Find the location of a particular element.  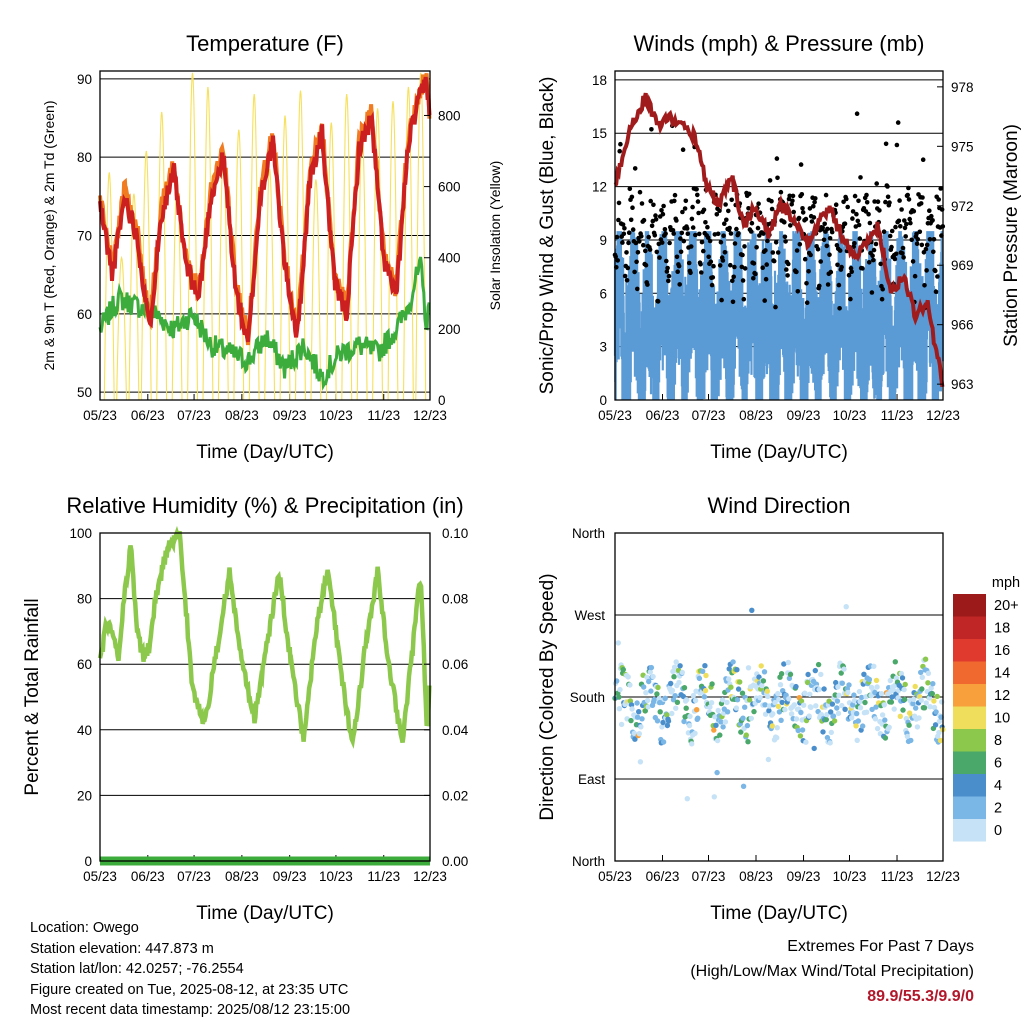

humidity-xtick-label: 11/23 is located at coordinates (383, 876).